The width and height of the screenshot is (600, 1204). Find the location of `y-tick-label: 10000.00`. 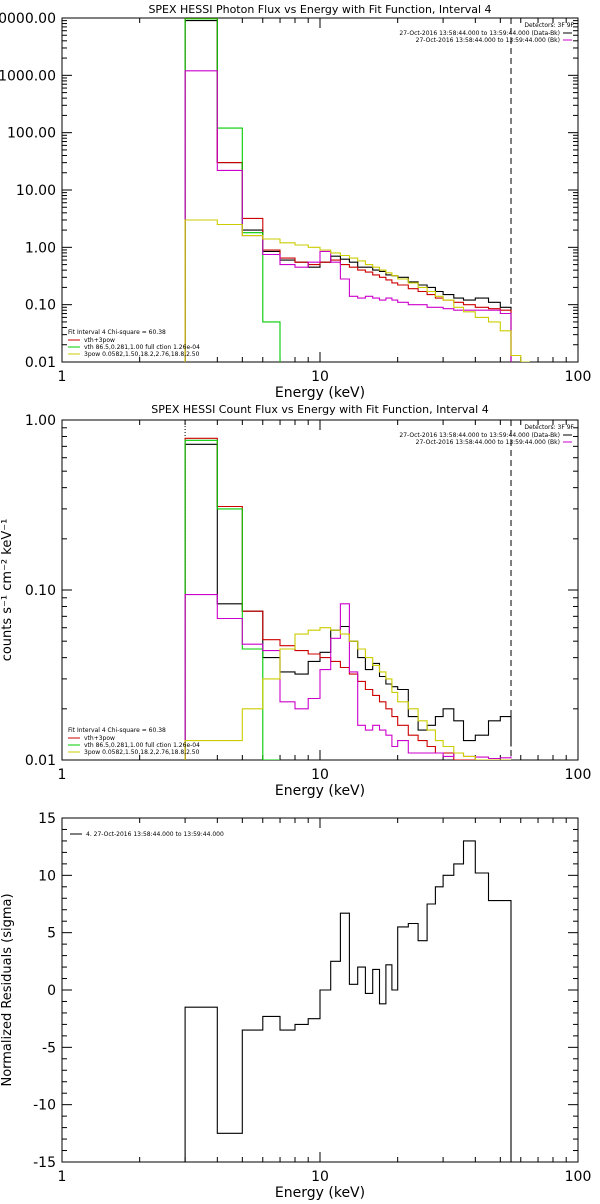

y-tick-label: 10000.00 is located at coordinates (28, 19).